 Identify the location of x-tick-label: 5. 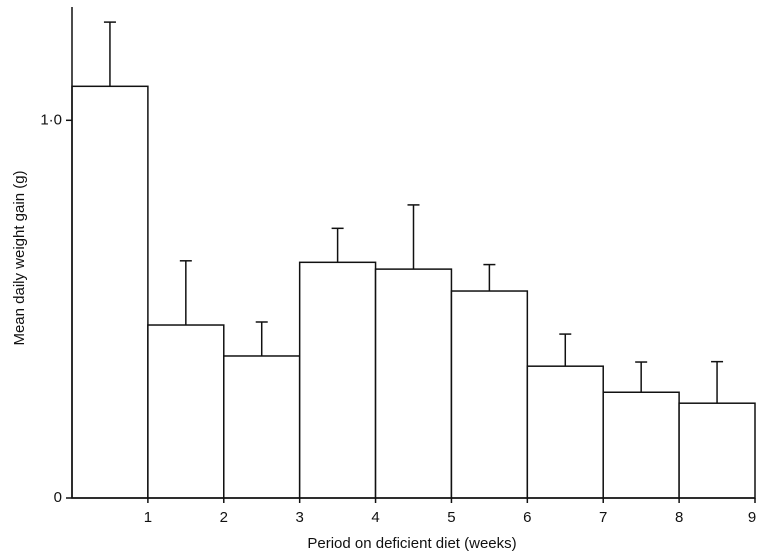
(451, 517).